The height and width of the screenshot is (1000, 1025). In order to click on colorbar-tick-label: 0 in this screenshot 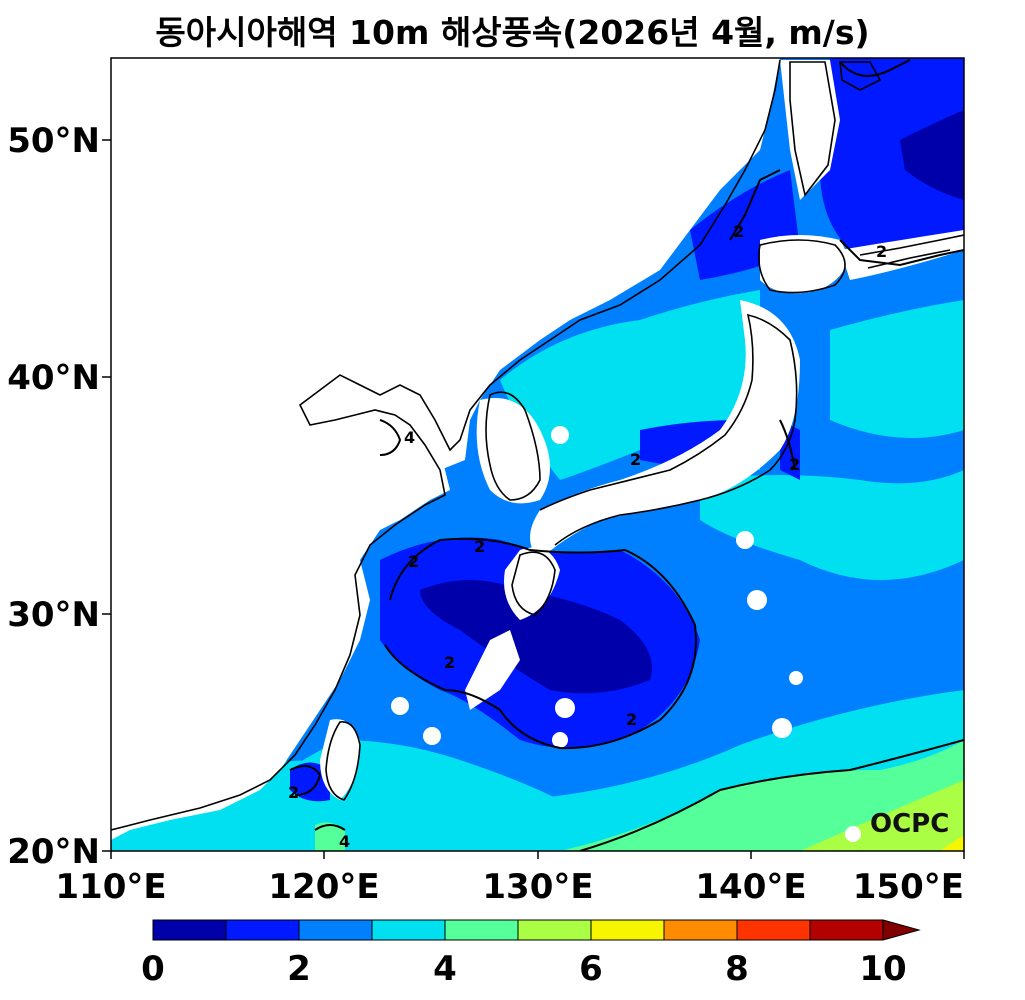, I will do `click(153, 969)`.